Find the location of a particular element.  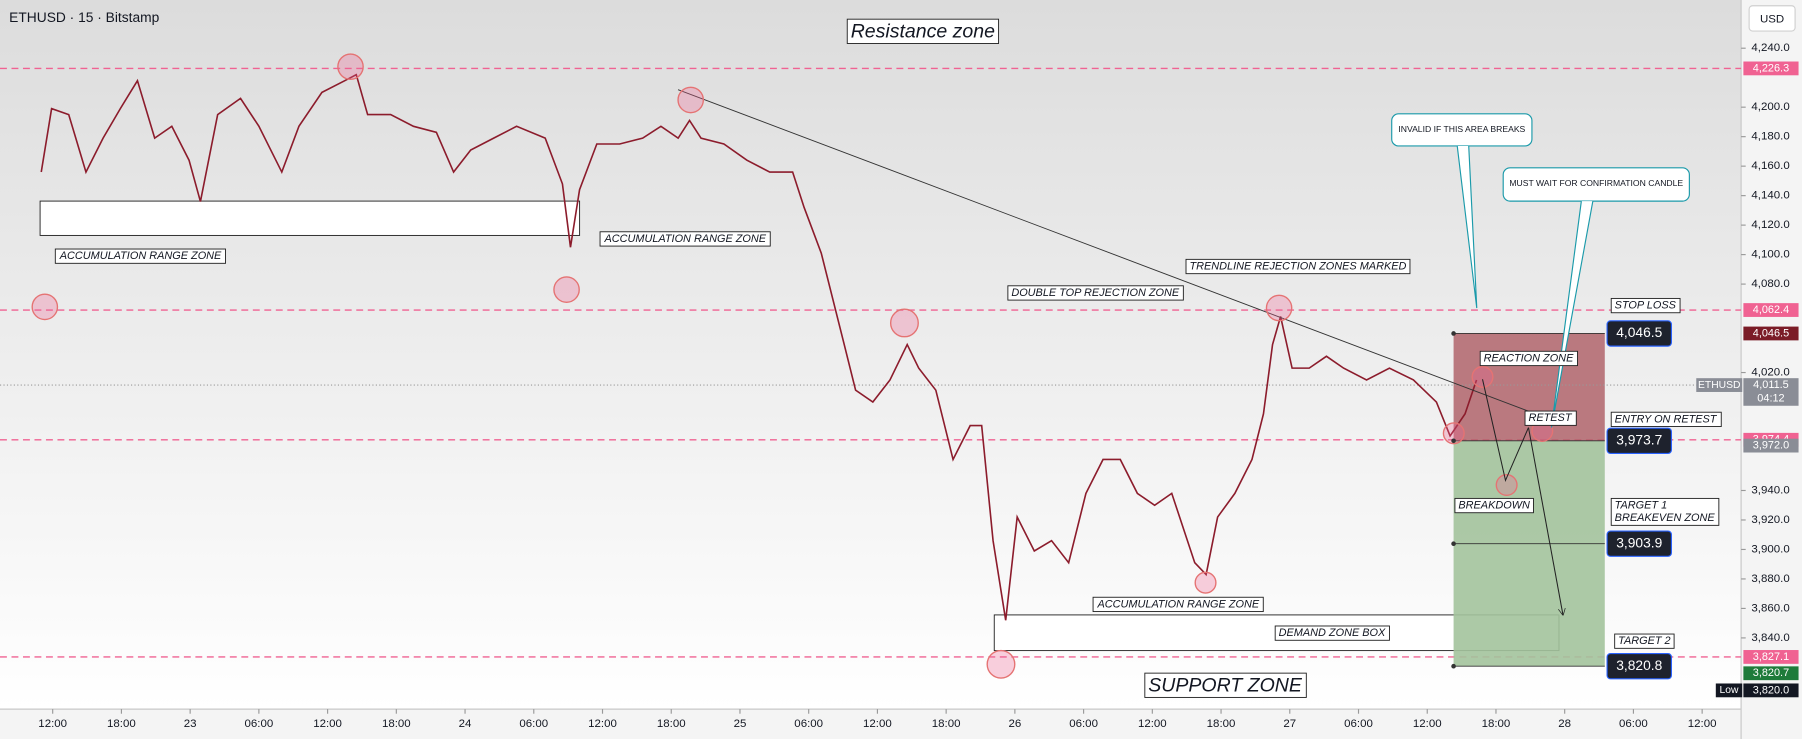

y-tick-label: 3,920.0 is located at coordinates (1770, 520).